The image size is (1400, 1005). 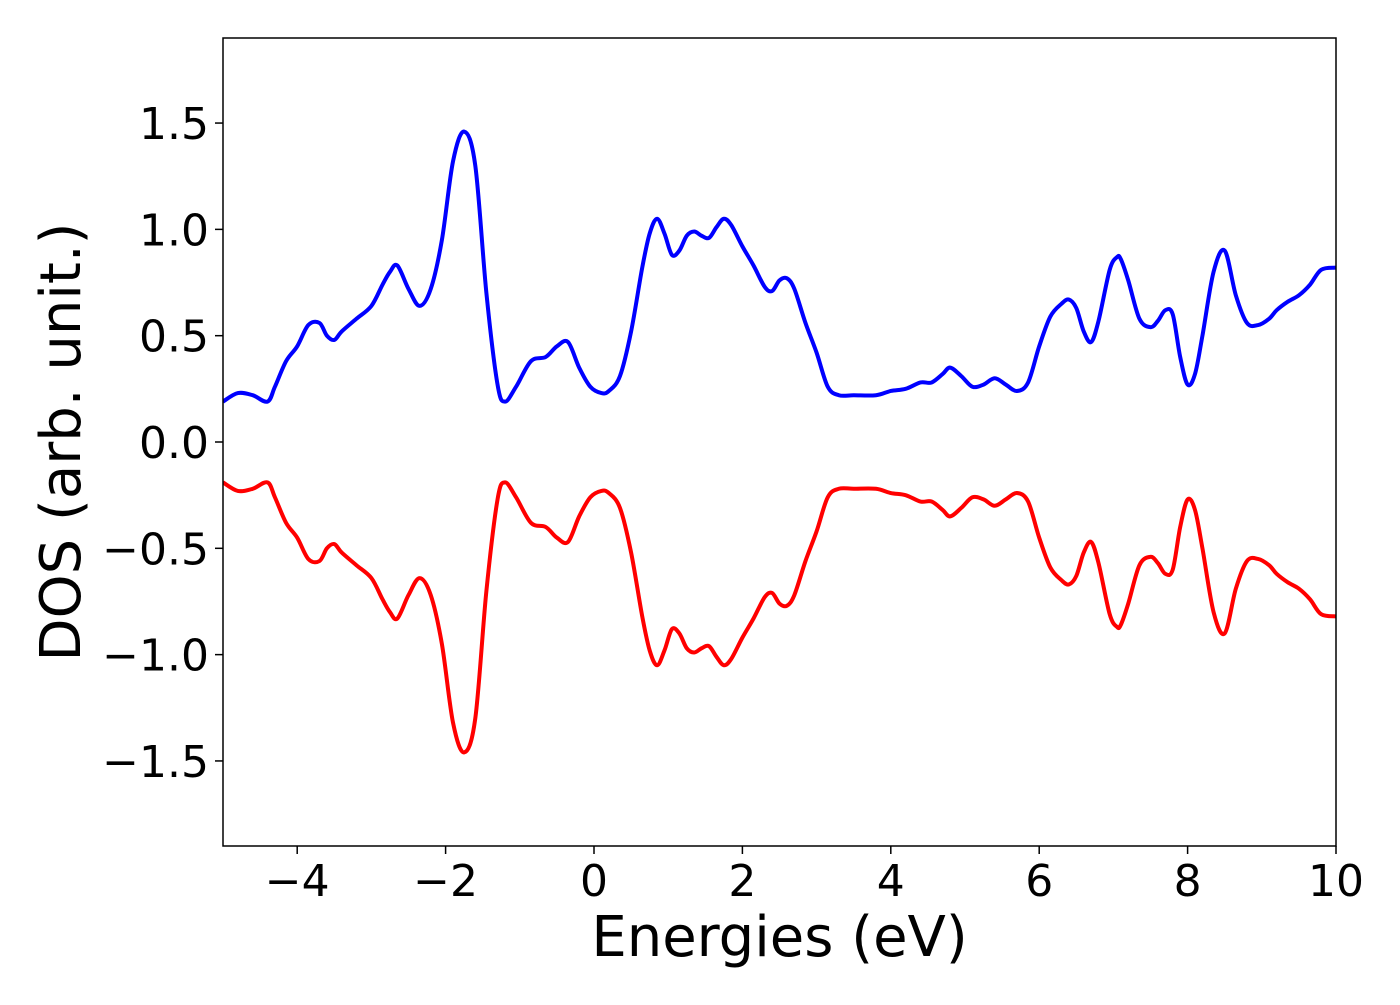 What do you see at coordinates (779, 937) in the screenshot?
I see `x-axis-title: Energies (eV)` at bounding box center [779, 937].